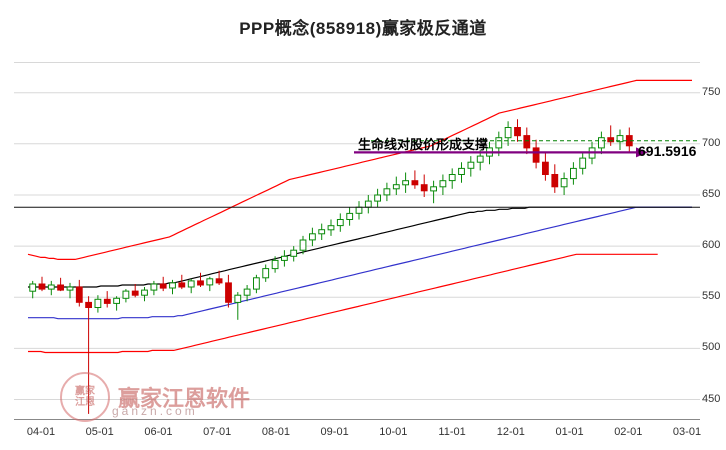  I want to click on x-tick-label: 07-01, so click(217, 432).